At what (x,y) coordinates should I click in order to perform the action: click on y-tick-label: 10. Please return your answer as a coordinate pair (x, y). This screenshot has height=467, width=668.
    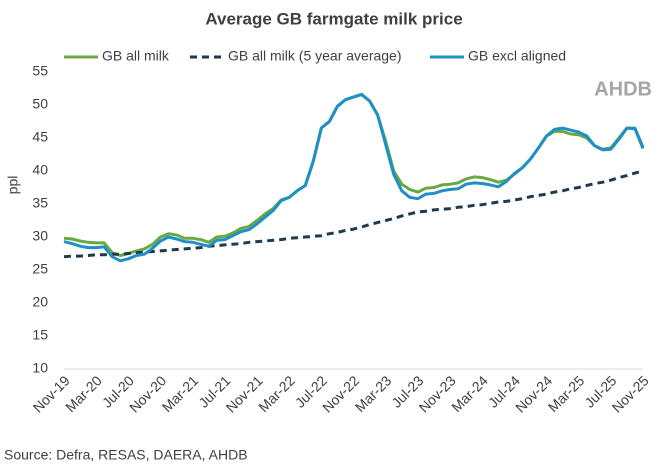
    Looking at the image, I should click on (40, 368).